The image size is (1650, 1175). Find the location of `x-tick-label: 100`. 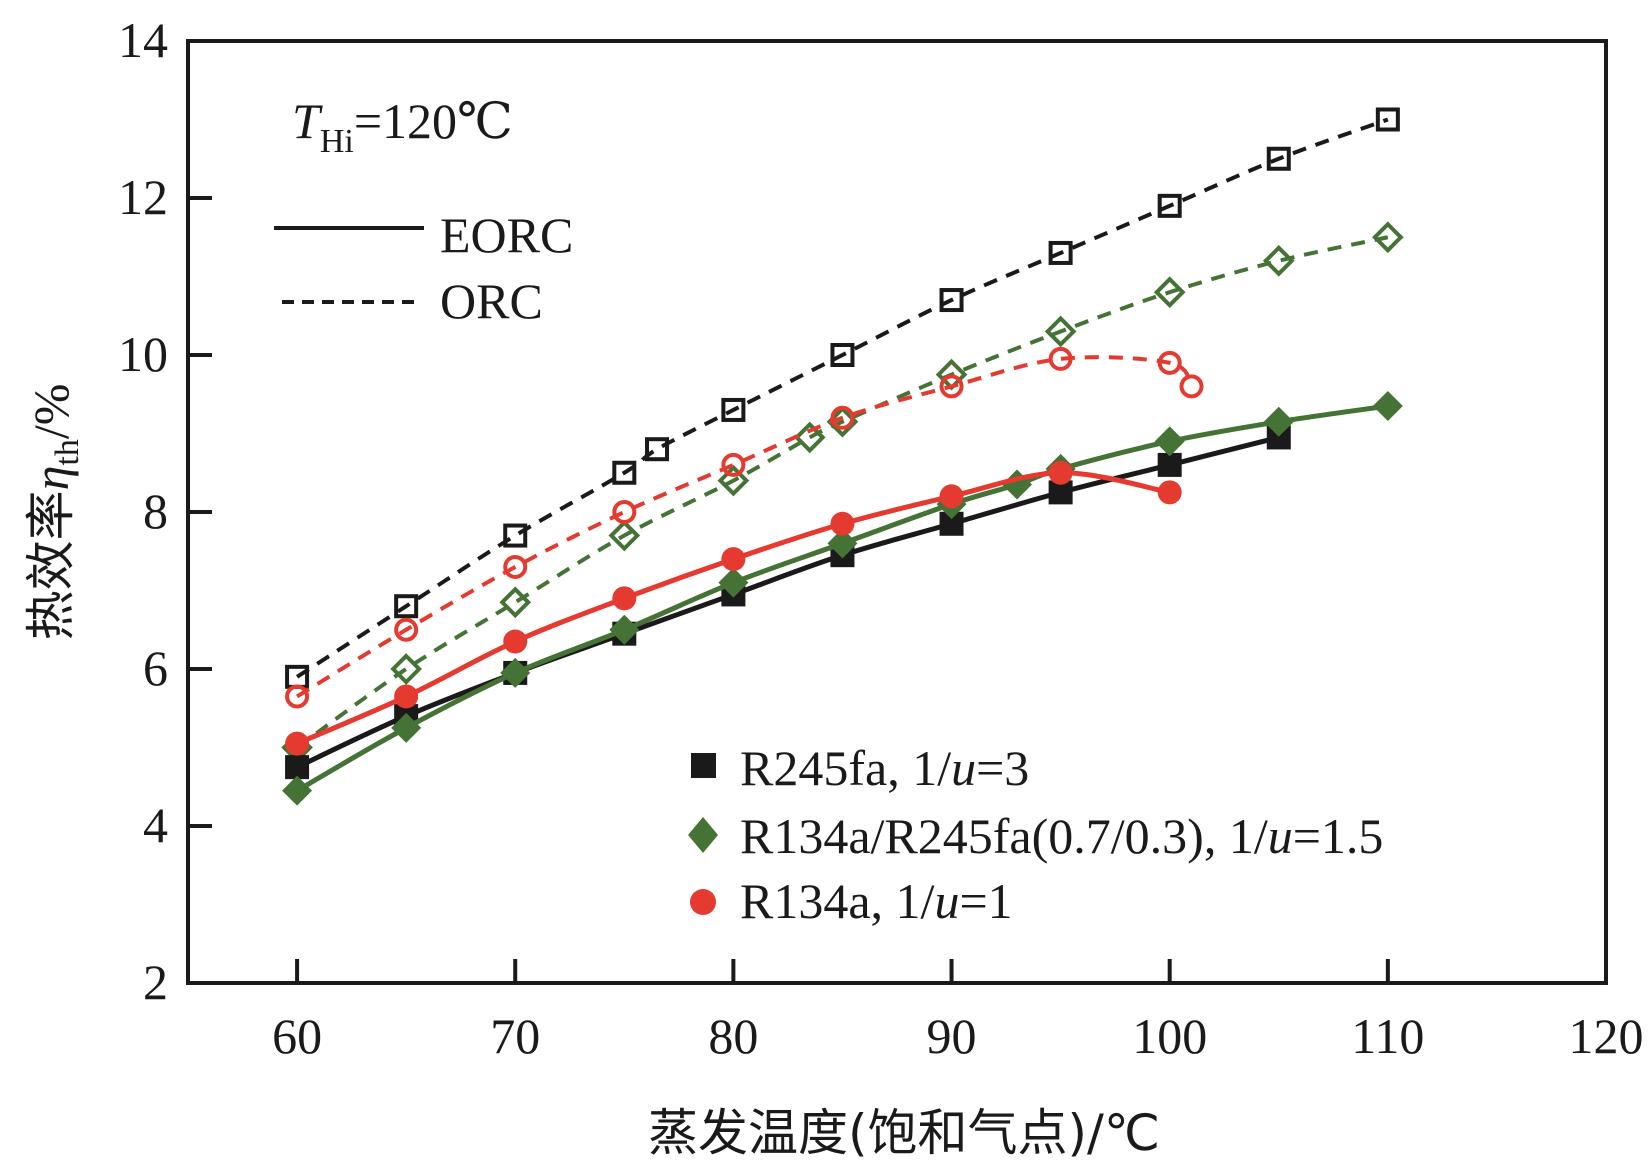

x-tick-label: 100 is located at coordinates (1169, 1036).